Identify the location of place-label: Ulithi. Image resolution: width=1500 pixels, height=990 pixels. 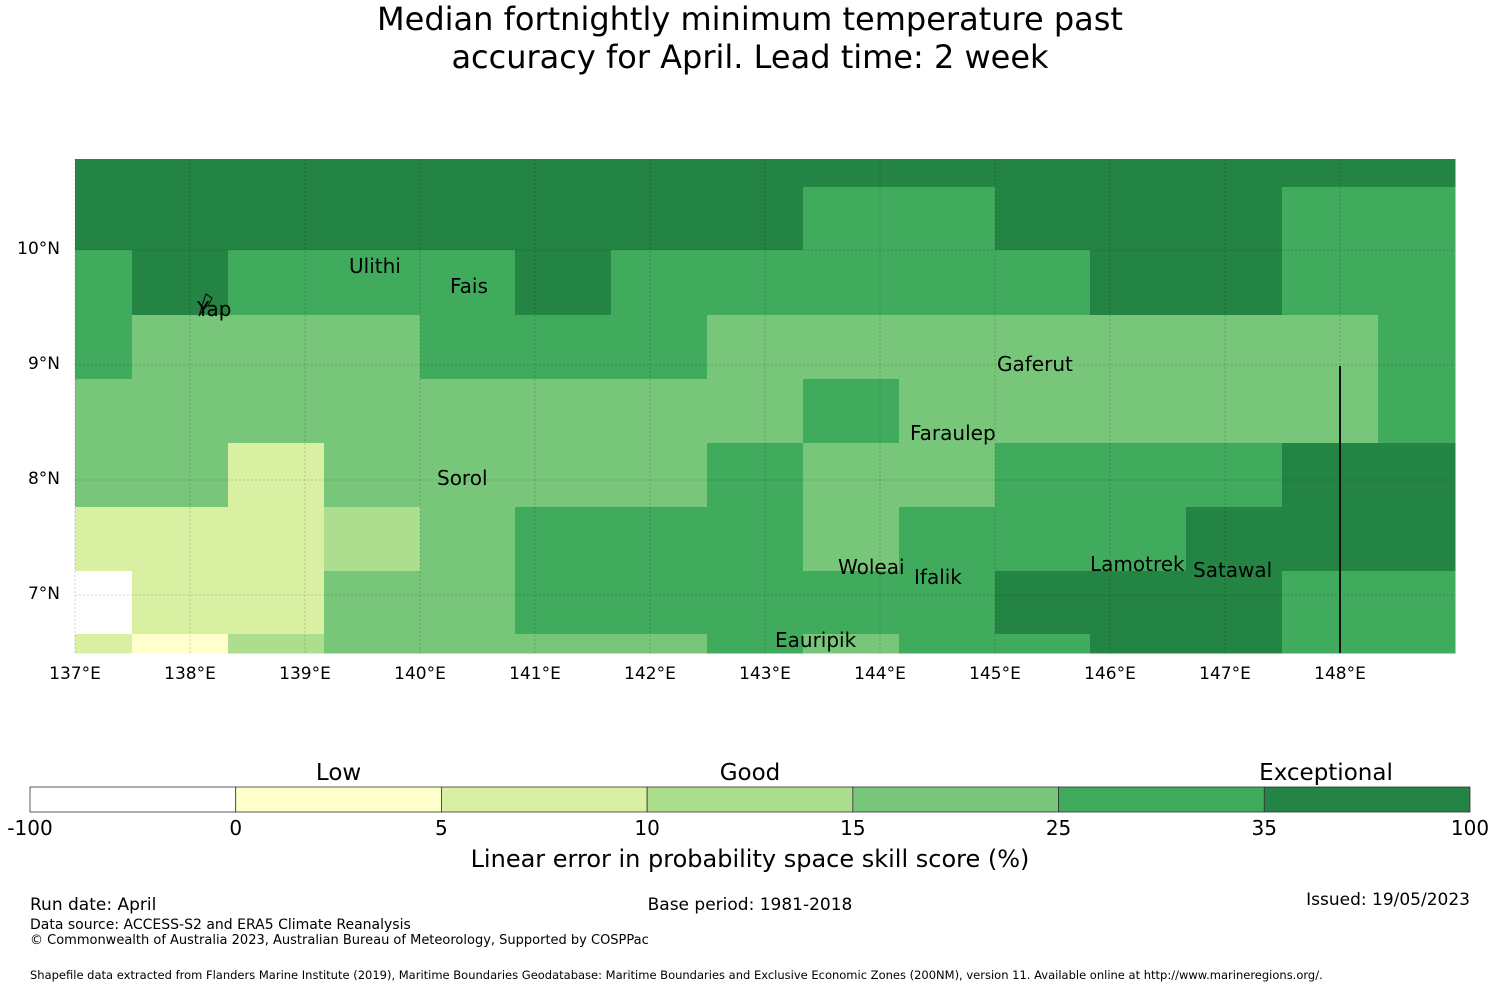
(375, 266).